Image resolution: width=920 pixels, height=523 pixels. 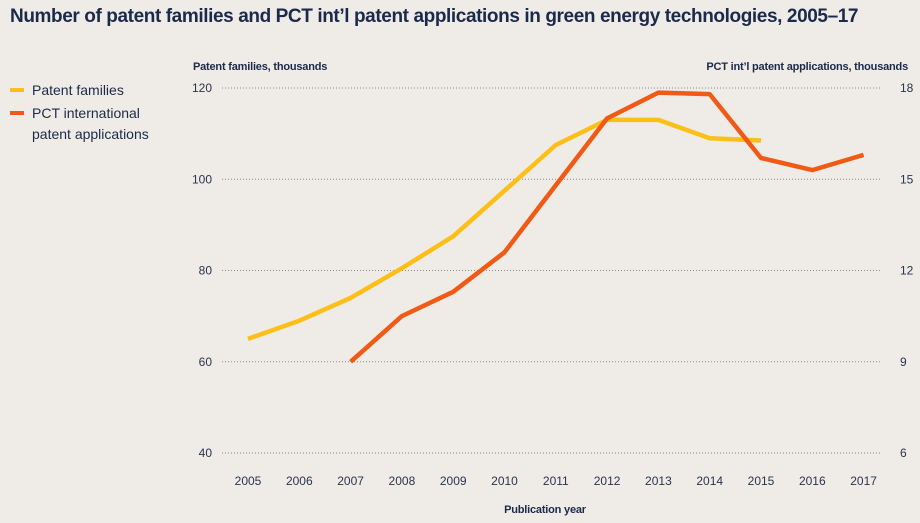 What do you see at coordinates (17, 113) in the screenshot?
I see `legend-swatch-pct-applications` at bounding box center [17, 113].